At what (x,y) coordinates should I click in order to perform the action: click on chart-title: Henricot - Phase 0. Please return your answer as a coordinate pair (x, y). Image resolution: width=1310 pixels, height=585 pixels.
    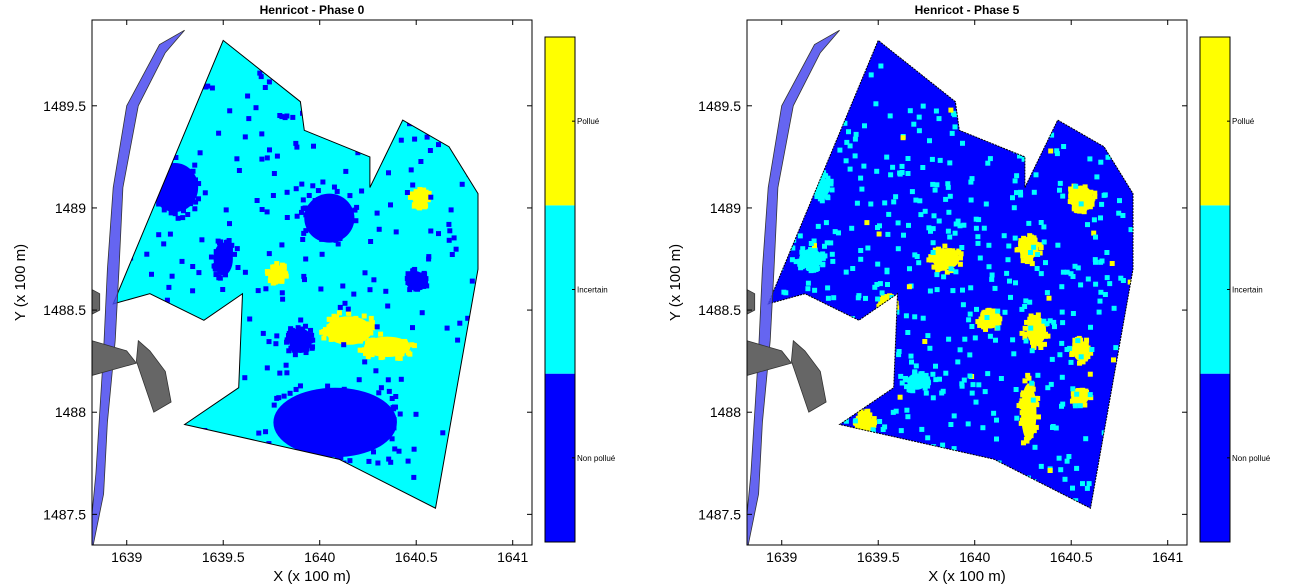
    Looking at the image, I should click on (312, 10).